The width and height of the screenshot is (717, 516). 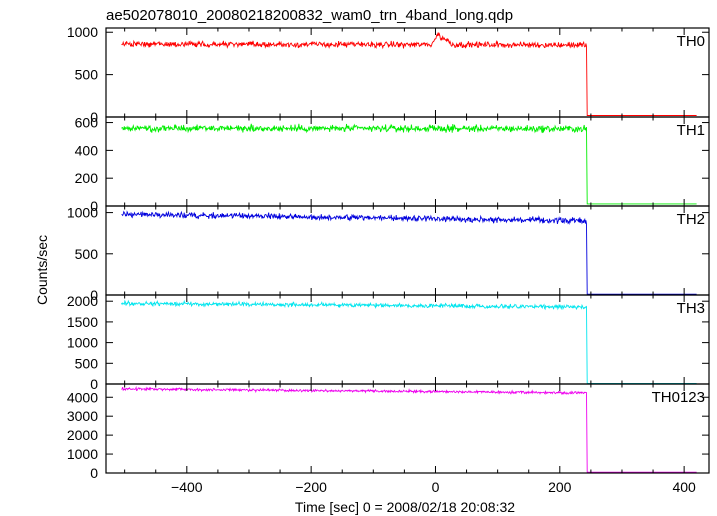 I want to click on panel-label-th3: TH3, so click(x=691, y=308).